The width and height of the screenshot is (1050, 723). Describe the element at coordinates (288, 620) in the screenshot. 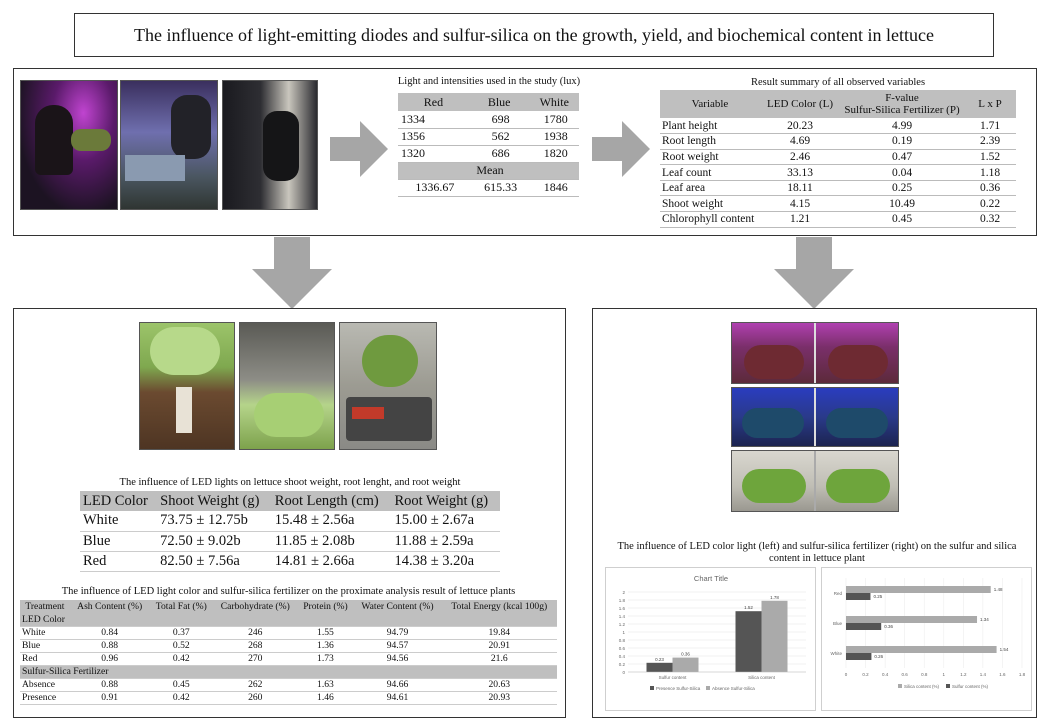

I see `group-label-led: LED Color` at that location.